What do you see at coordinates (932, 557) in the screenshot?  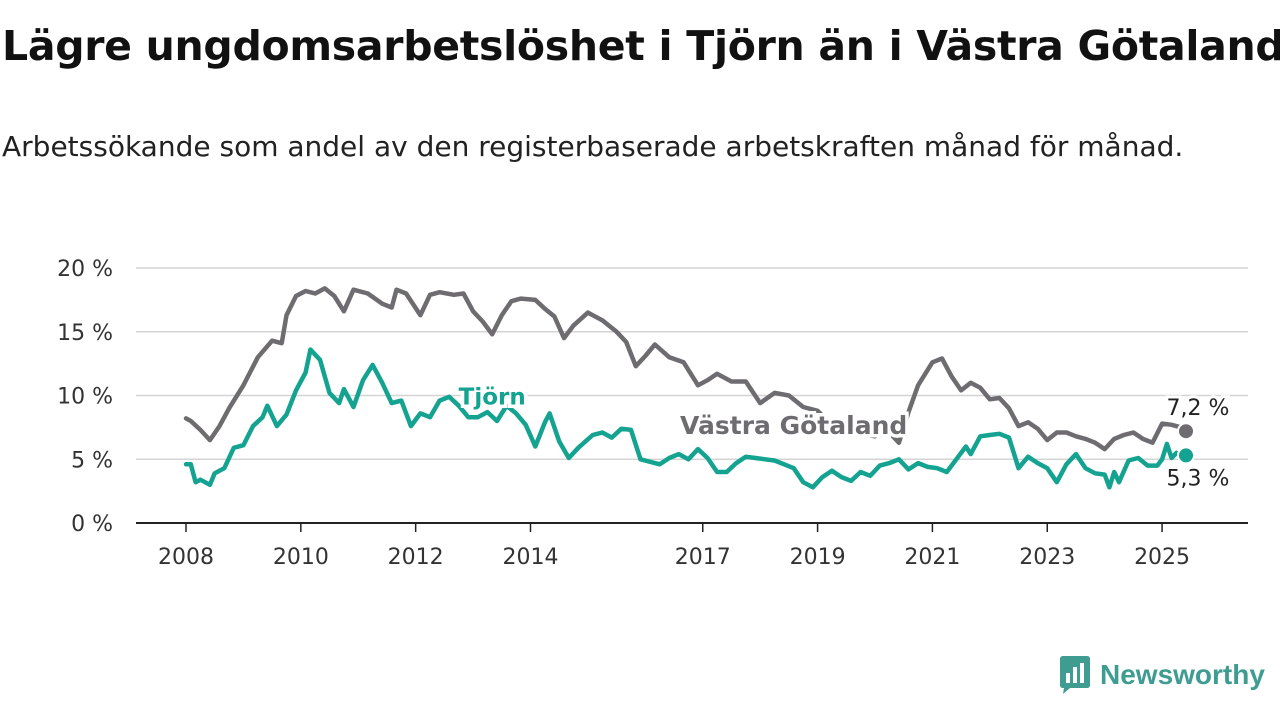 I see `x-tick-label: 2021` at bounding box center [932, 557].